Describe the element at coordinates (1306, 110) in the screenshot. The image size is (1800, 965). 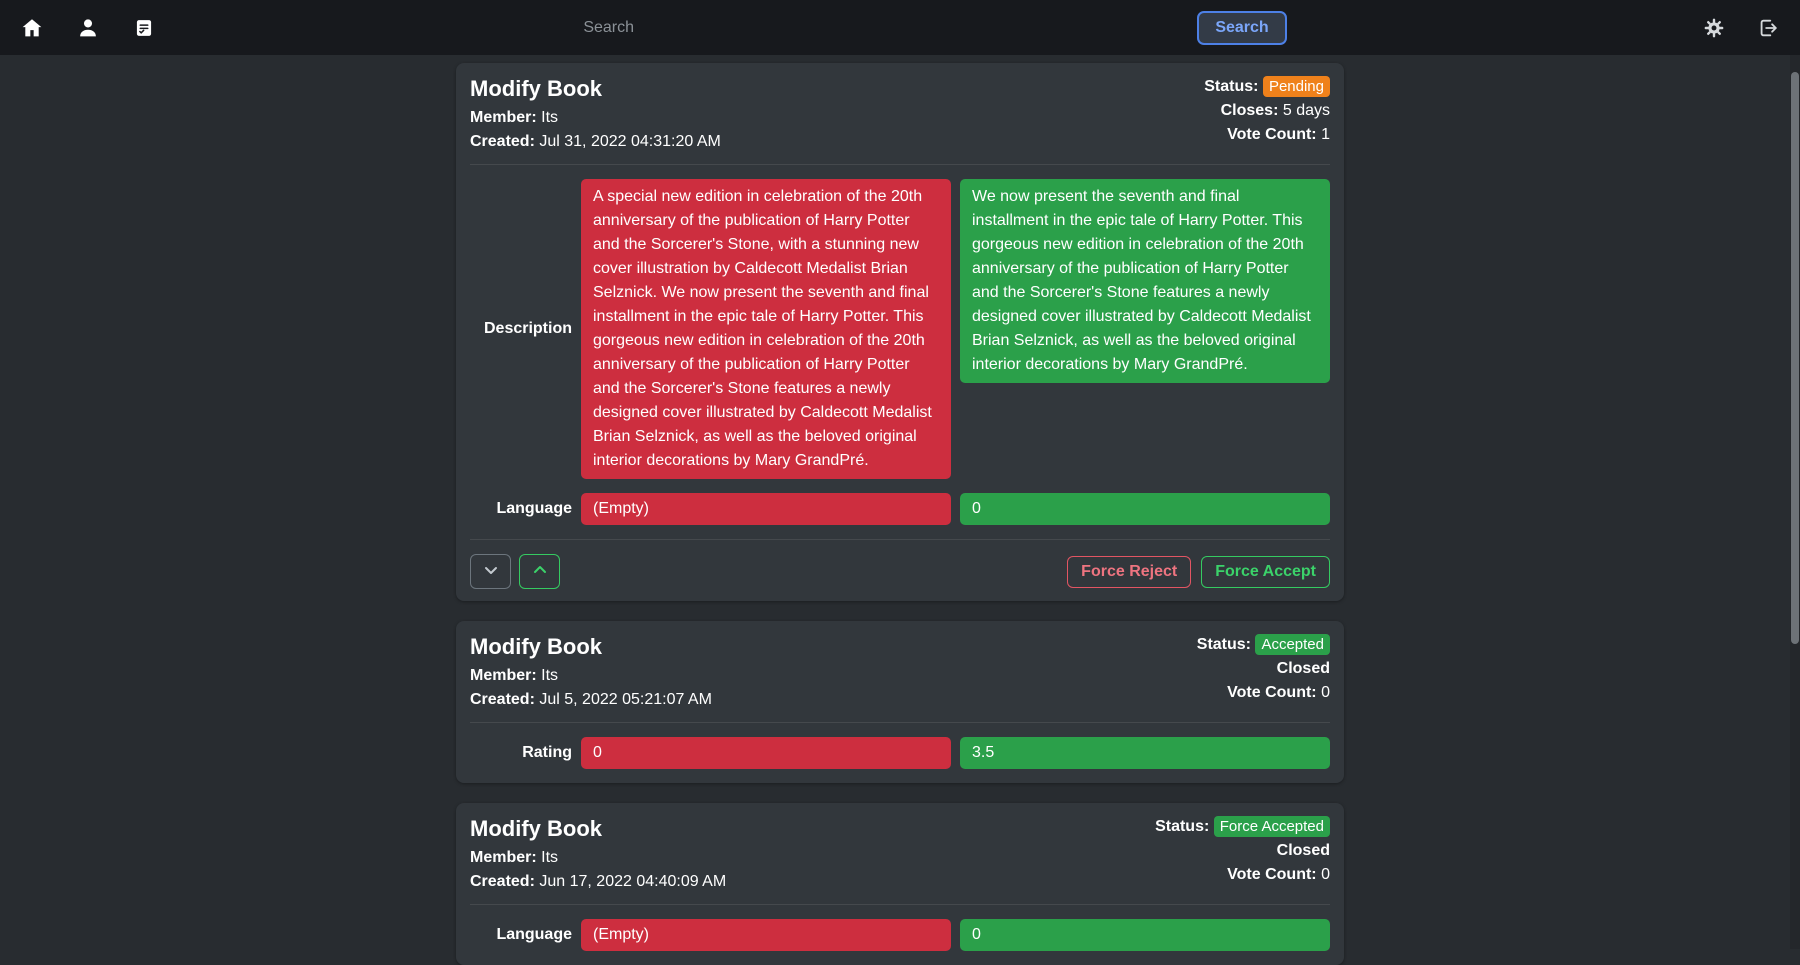
I see `closes-value: 5 days` at that location.